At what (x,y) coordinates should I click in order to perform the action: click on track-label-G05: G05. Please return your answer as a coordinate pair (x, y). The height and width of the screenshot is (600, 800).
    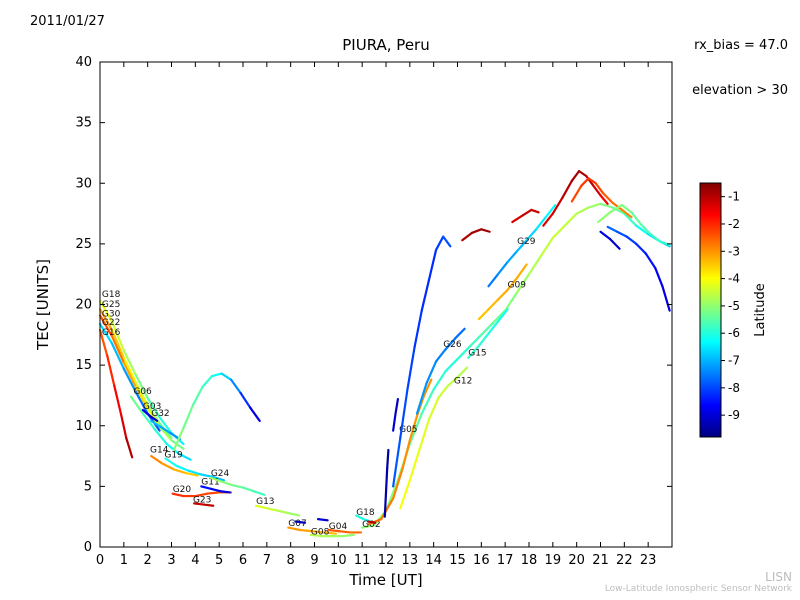
    Looking at the image, I should click on (408, 430).